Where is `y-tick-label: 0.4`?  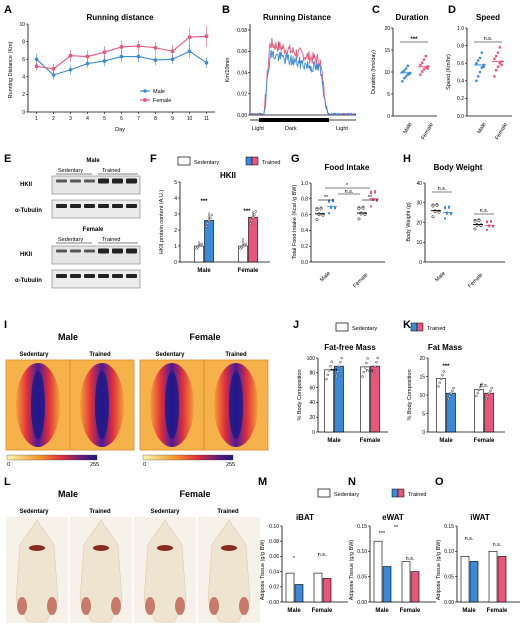 y-tick-label: 0.4 is located at coordinates (304, 231).